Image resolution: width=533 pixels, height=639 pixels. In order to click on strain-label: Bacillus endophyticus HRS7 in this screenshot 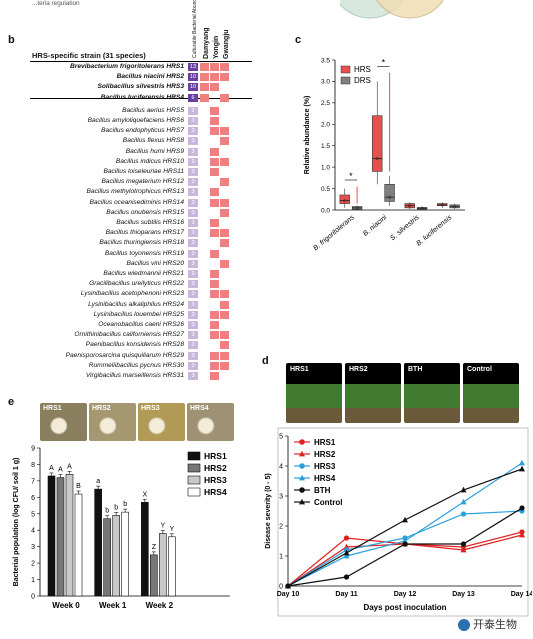, I will do `click(142, 131)`.